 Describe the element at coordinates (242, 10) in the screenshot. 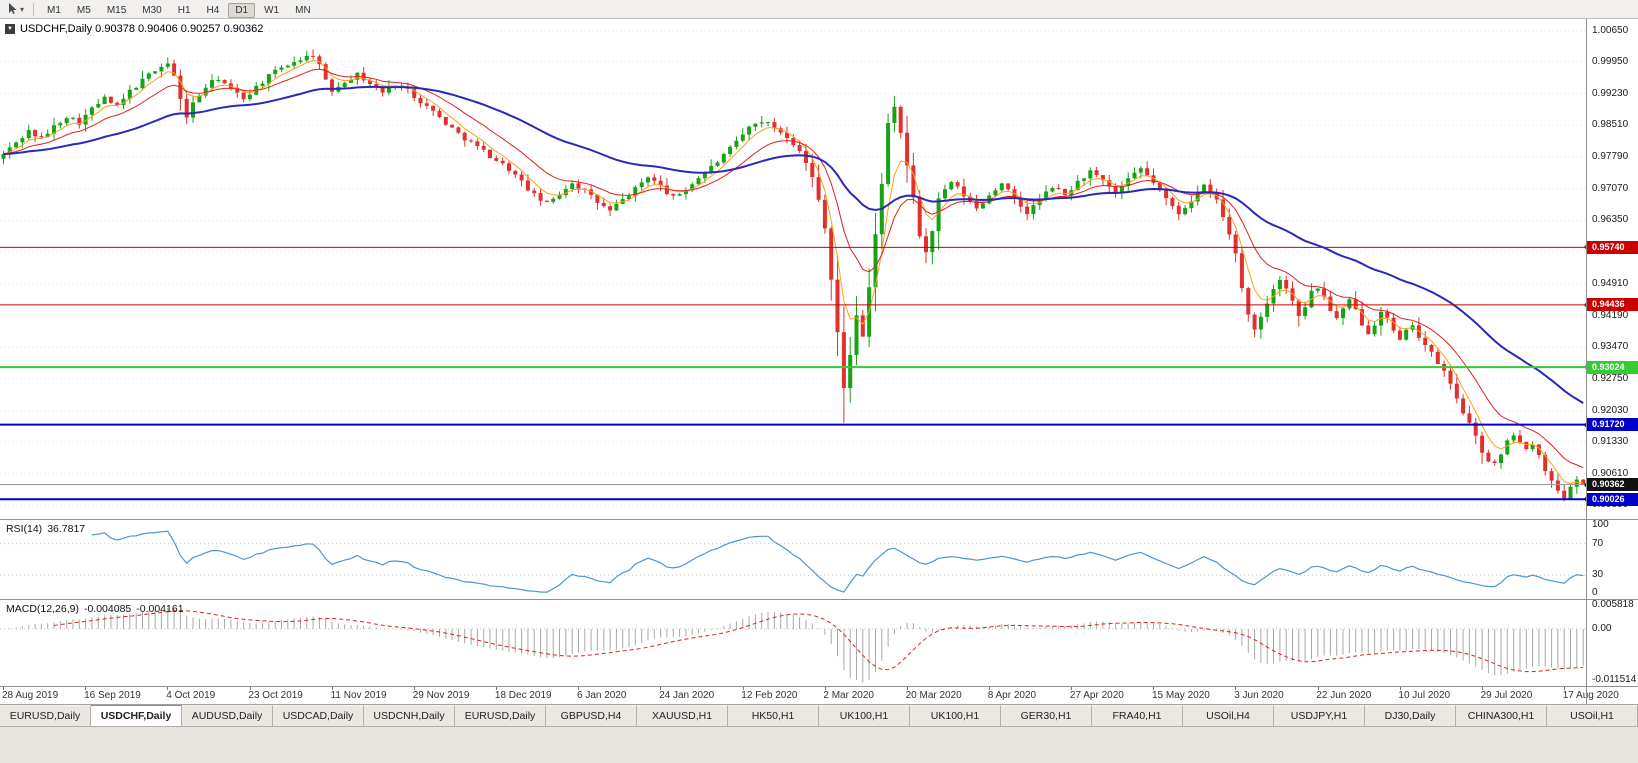

I see `timeframe-button-d1: D1` at that location.